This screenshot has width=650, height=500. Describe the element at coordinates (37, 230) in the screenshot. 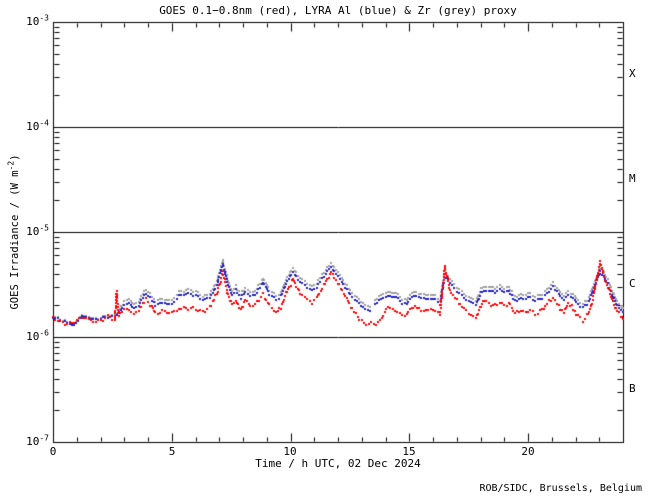

I see `y-tick-label: 10⁻⁵` at that location.